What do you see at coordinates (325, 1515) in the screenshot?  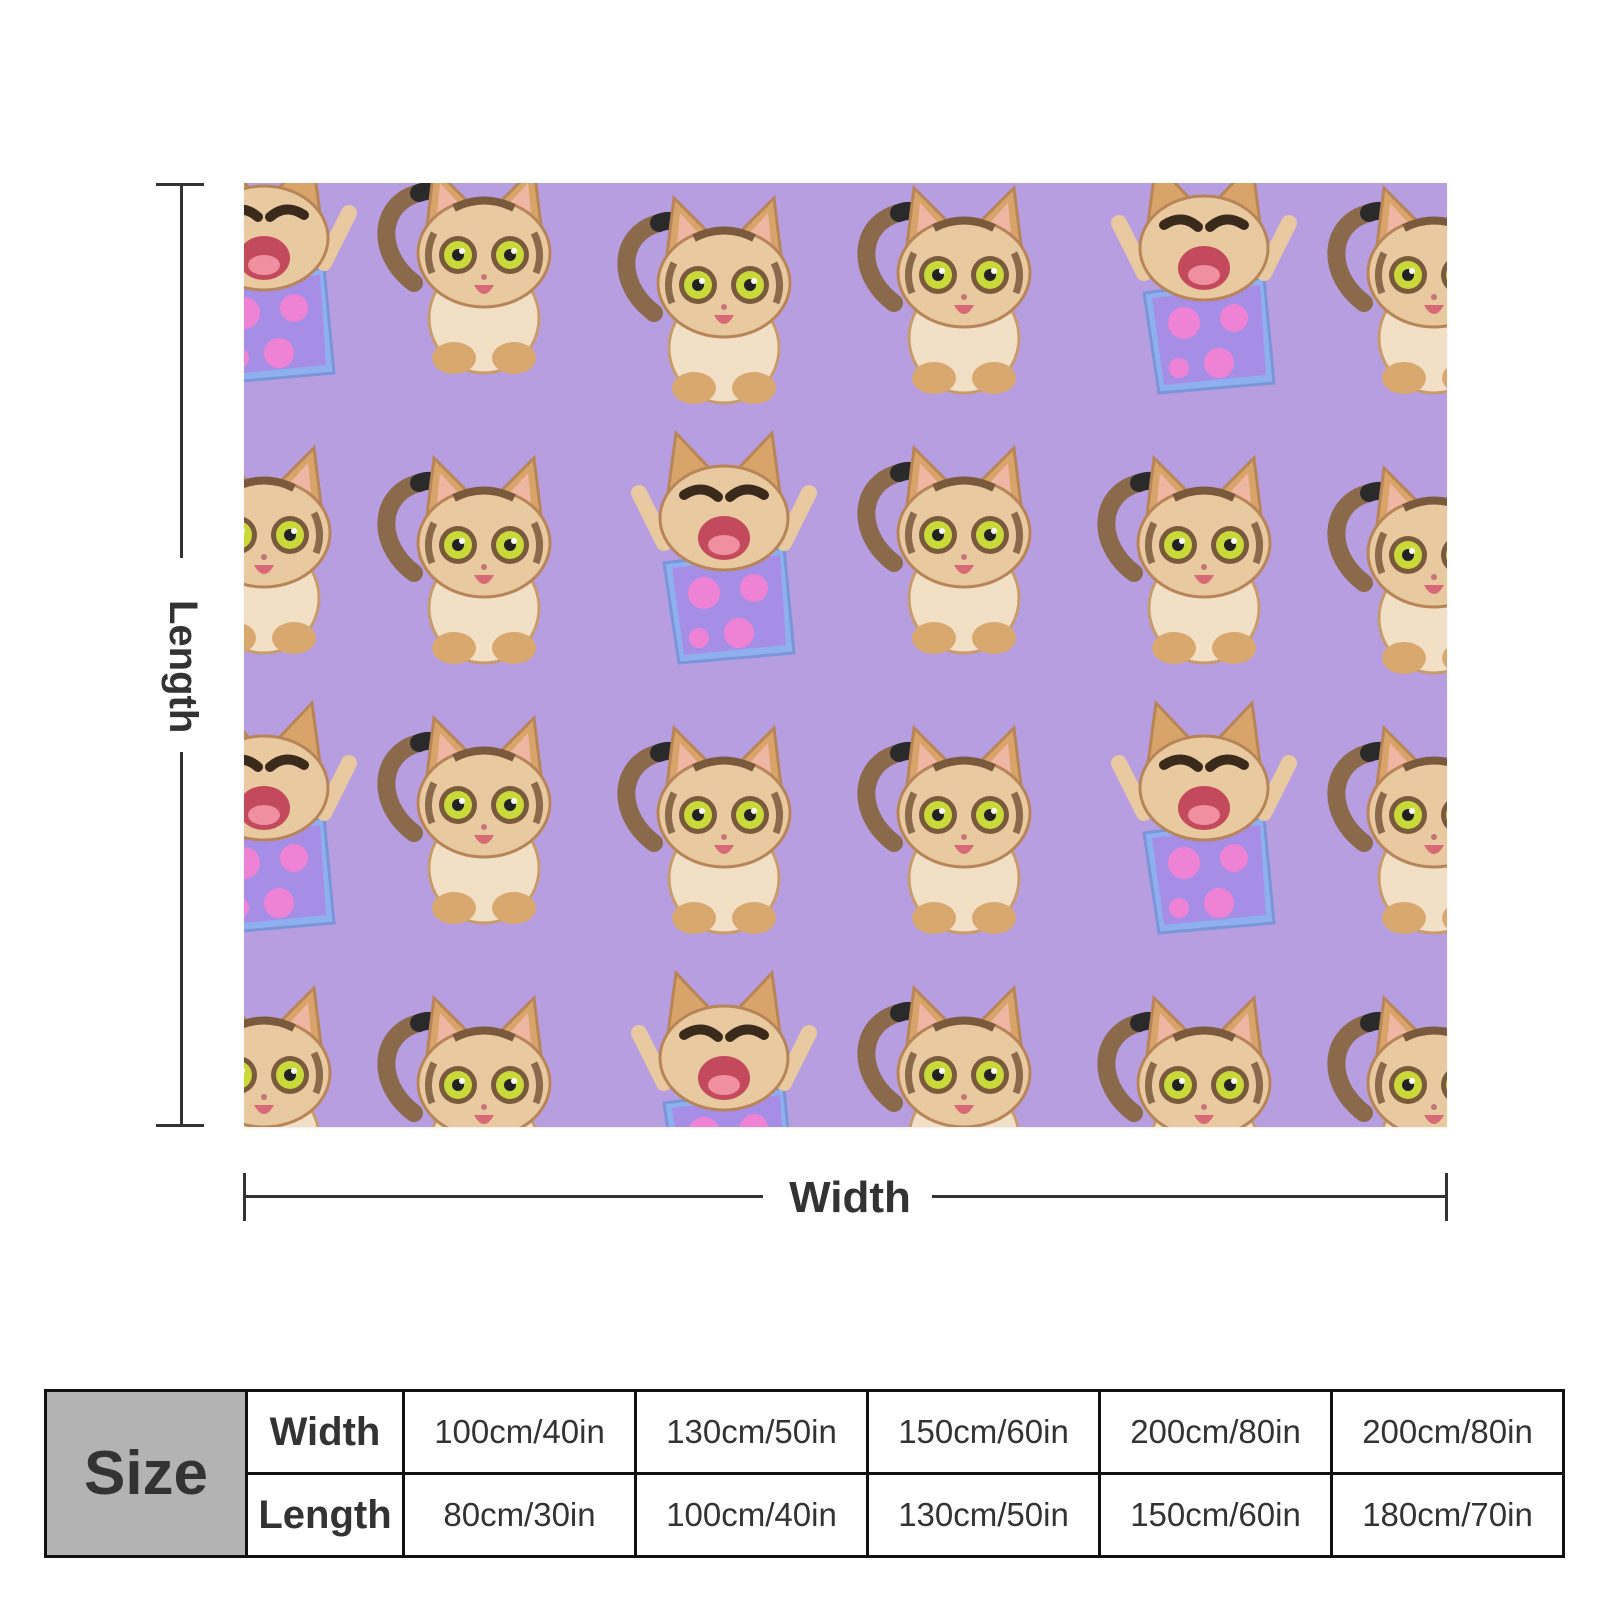 I see `length-row-header: Length` at bounding box center [325, 1515].